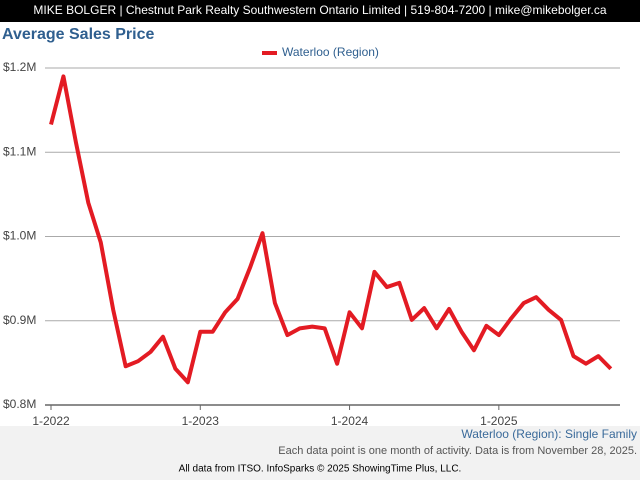 The height and width of the screenshot is (480, 640). Describe the element at coordinates (19, 151) in the screenshot. I see `y-tick-label: $1.1M` at that location.